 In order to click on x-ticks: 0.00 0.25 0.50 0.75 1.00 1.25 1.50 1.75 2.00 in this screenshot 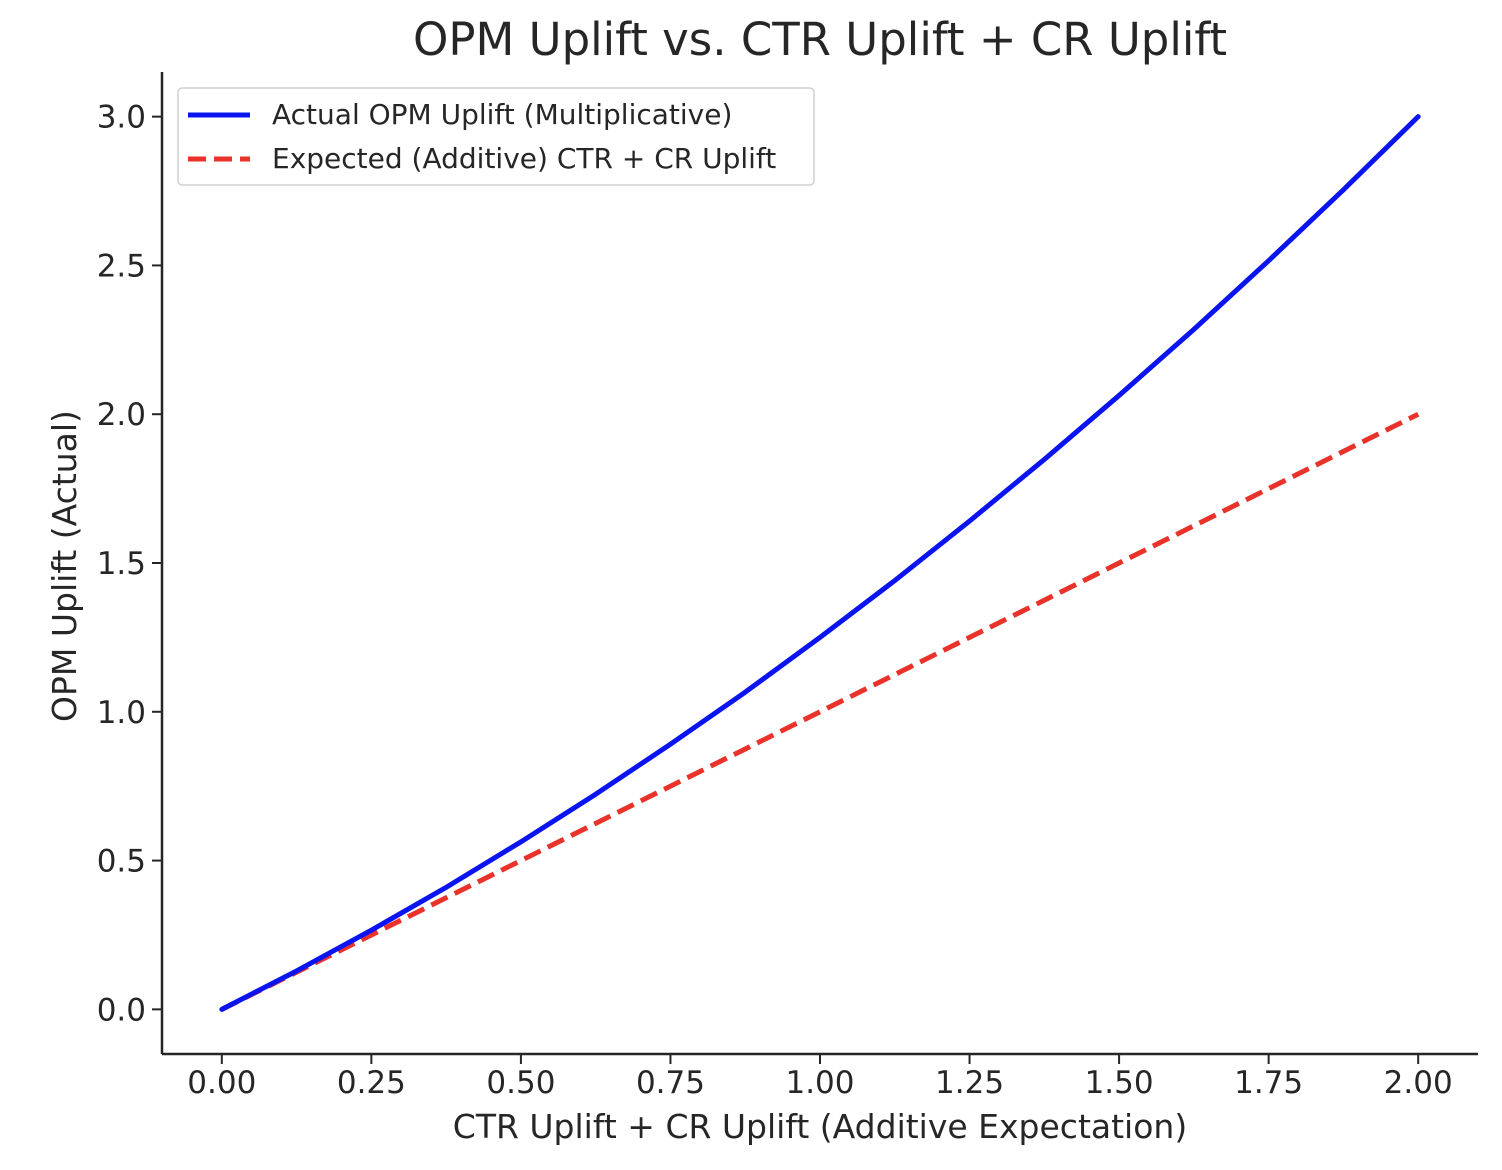, I will do `click(820, 1077)`.